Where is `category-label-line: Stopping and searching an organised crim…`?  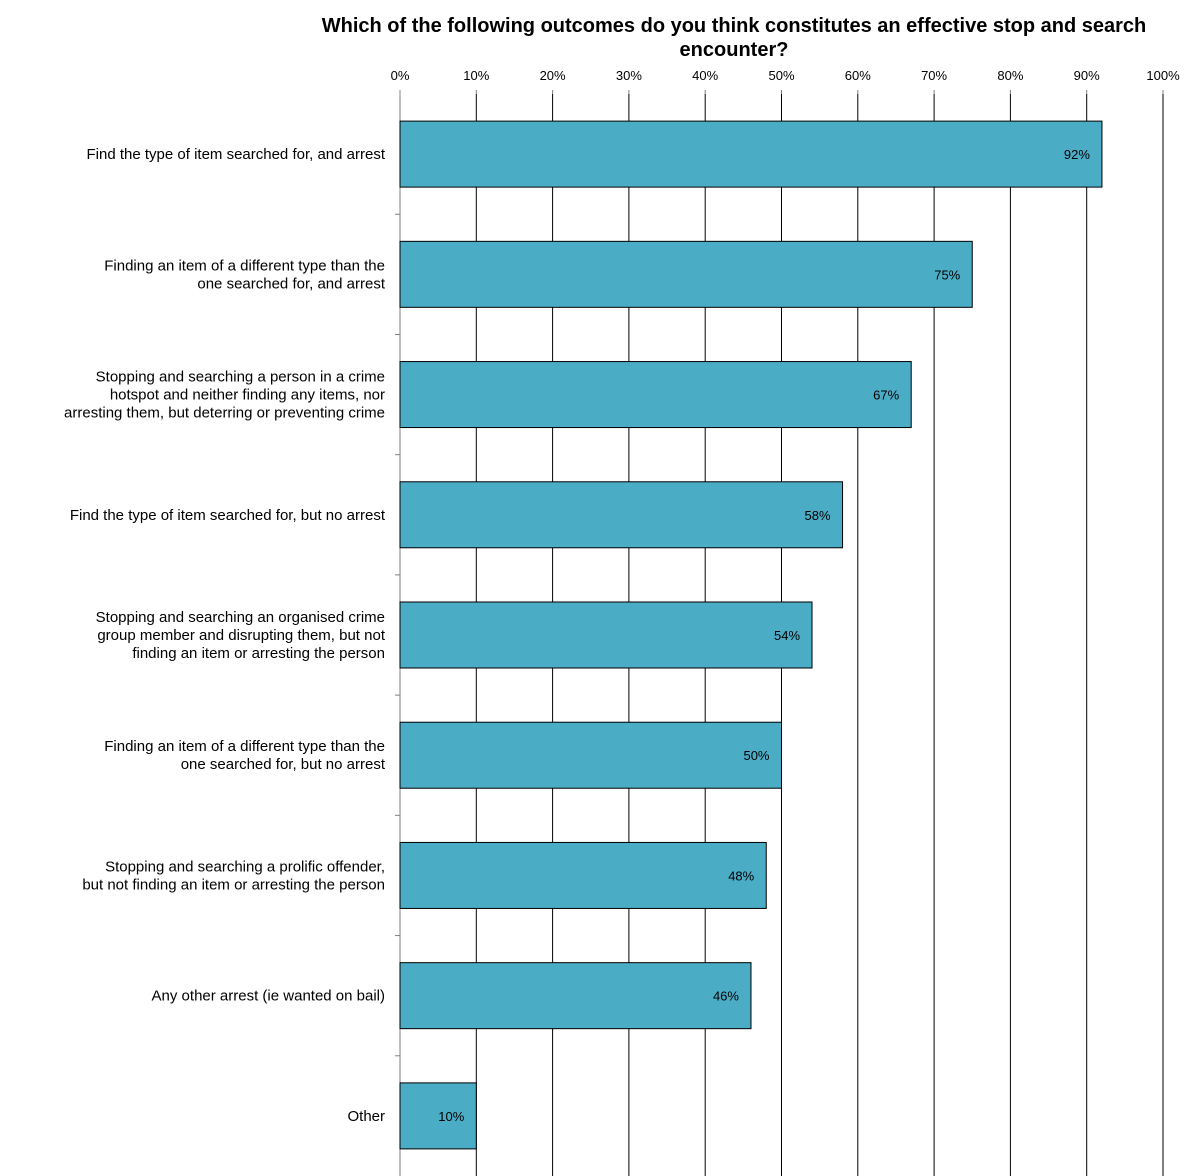
category-label-line: Stopping and searching an organised crim… is located at coordinates (240, 617).